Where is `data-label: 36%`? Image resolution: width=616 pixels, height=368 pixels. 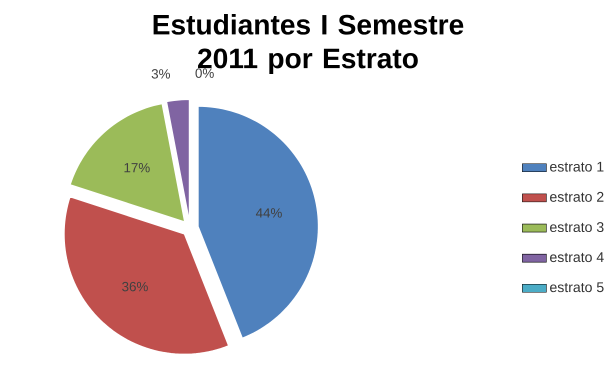
data-label: 36% is located at coordinates (135, 287).